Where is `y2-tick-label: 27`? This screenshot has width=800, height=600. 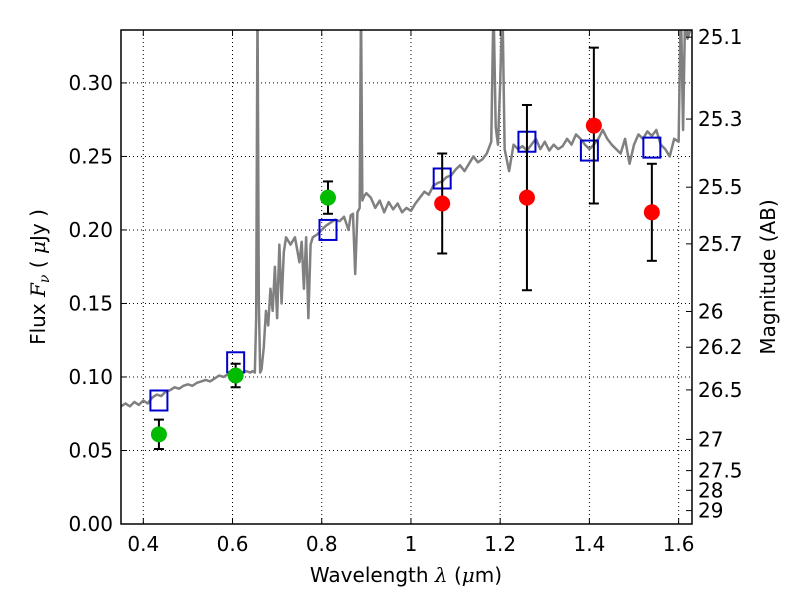 y2-tick-label: 27 is located at coordinates (710, 439).